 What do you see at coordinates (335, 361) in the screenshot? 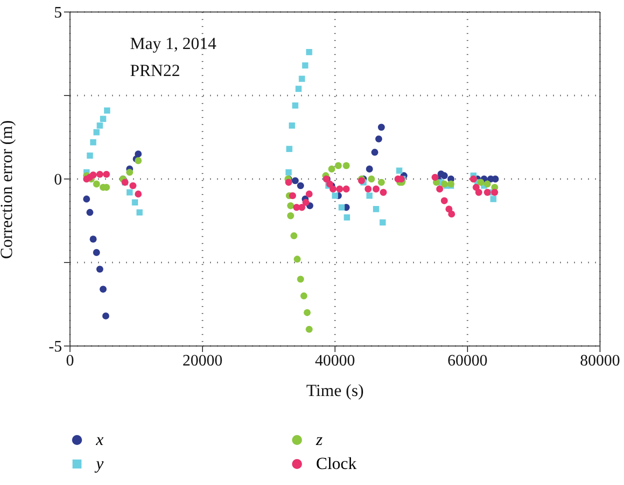
I see `x-tick-label: 40000` at bounding box center [335, 361].